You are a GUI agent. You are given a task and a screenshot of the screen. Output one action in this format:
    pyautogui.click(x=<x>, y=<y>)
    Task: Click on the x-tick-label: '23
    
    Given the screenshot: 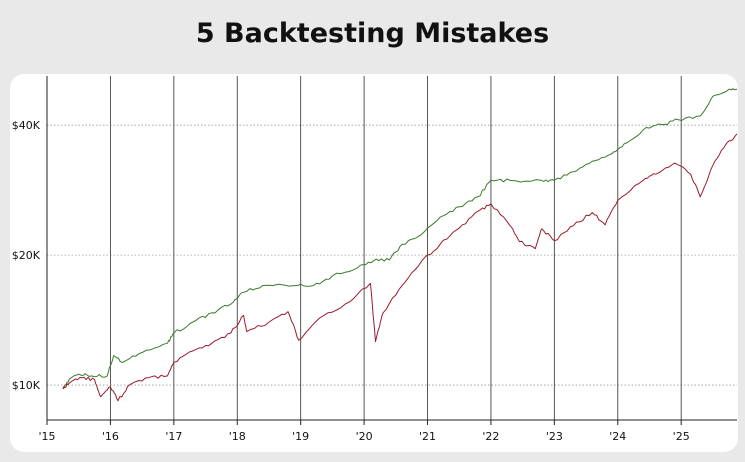 What is the action you would take?
    pyautogui.click(x=554, y=436)
    